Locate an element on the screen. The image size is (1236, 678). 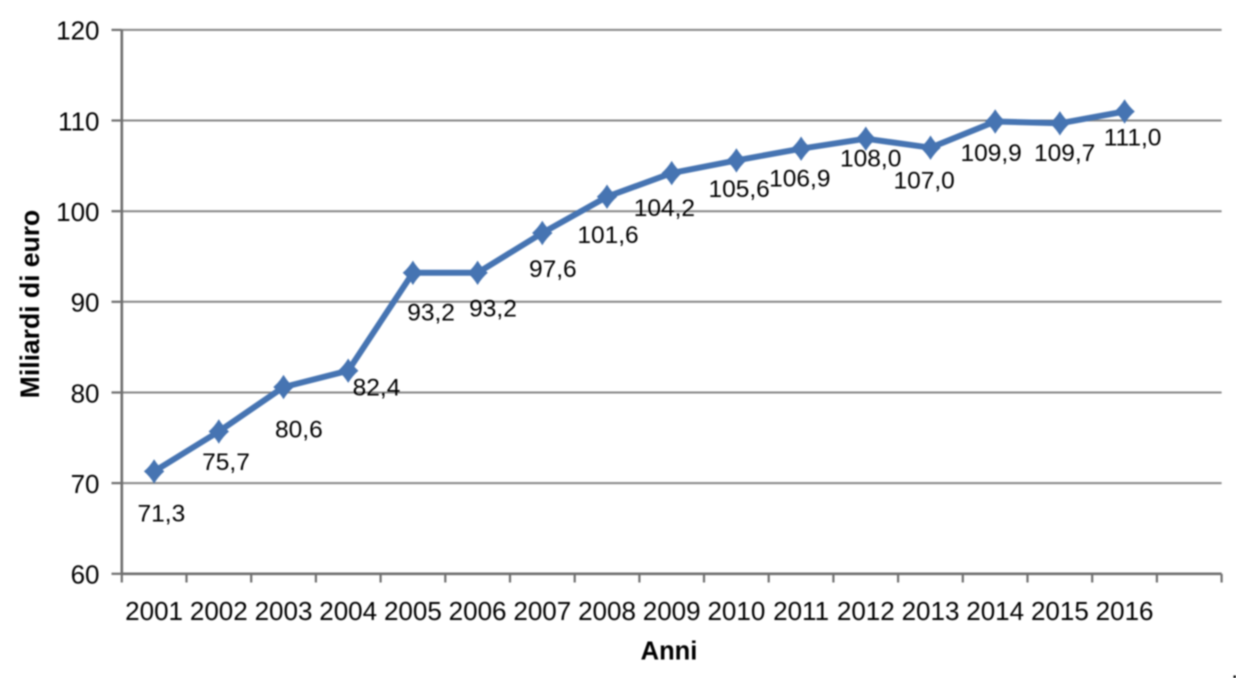
svg-text: 2008 is located at coordinates (607, 611).